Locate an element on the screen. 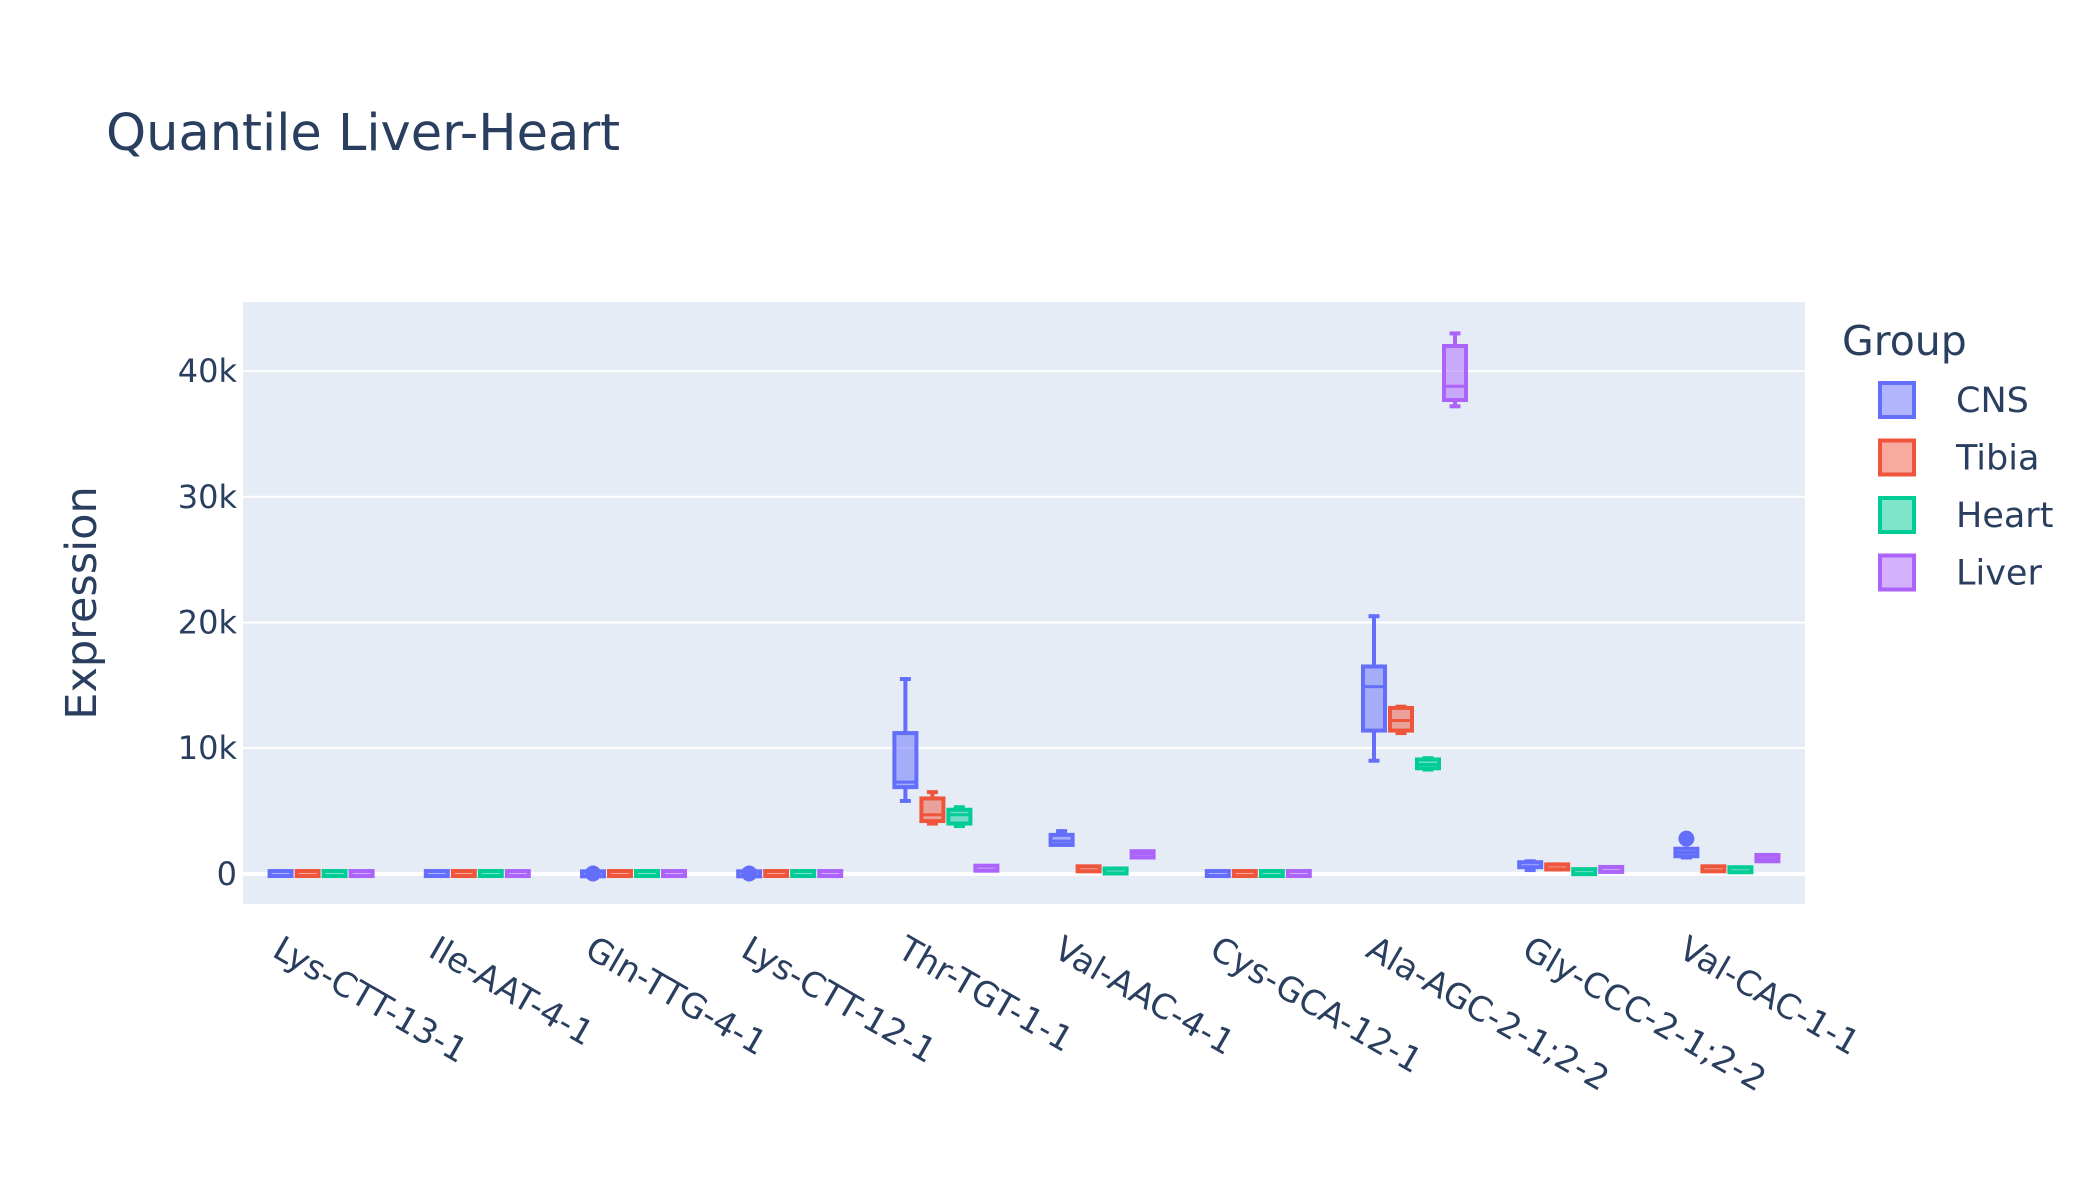 The height and width of the screenshot is (1200, 2100). legend: CNS Tibia Heart Liver is located at coordinates (1965, 487).